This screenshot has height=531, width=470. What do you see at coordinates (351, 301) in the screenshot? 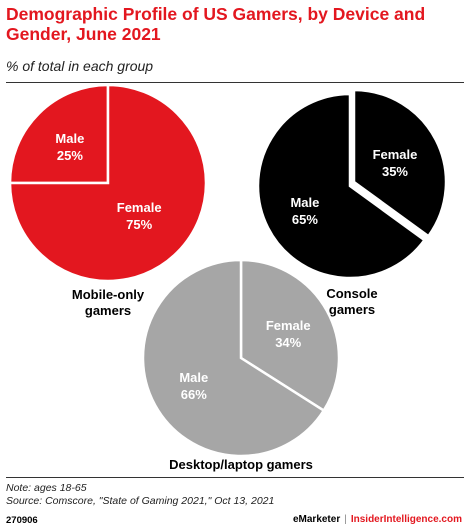
I see `pie-label-console-gamers: Console gamers` at bounding box center [351, 301].